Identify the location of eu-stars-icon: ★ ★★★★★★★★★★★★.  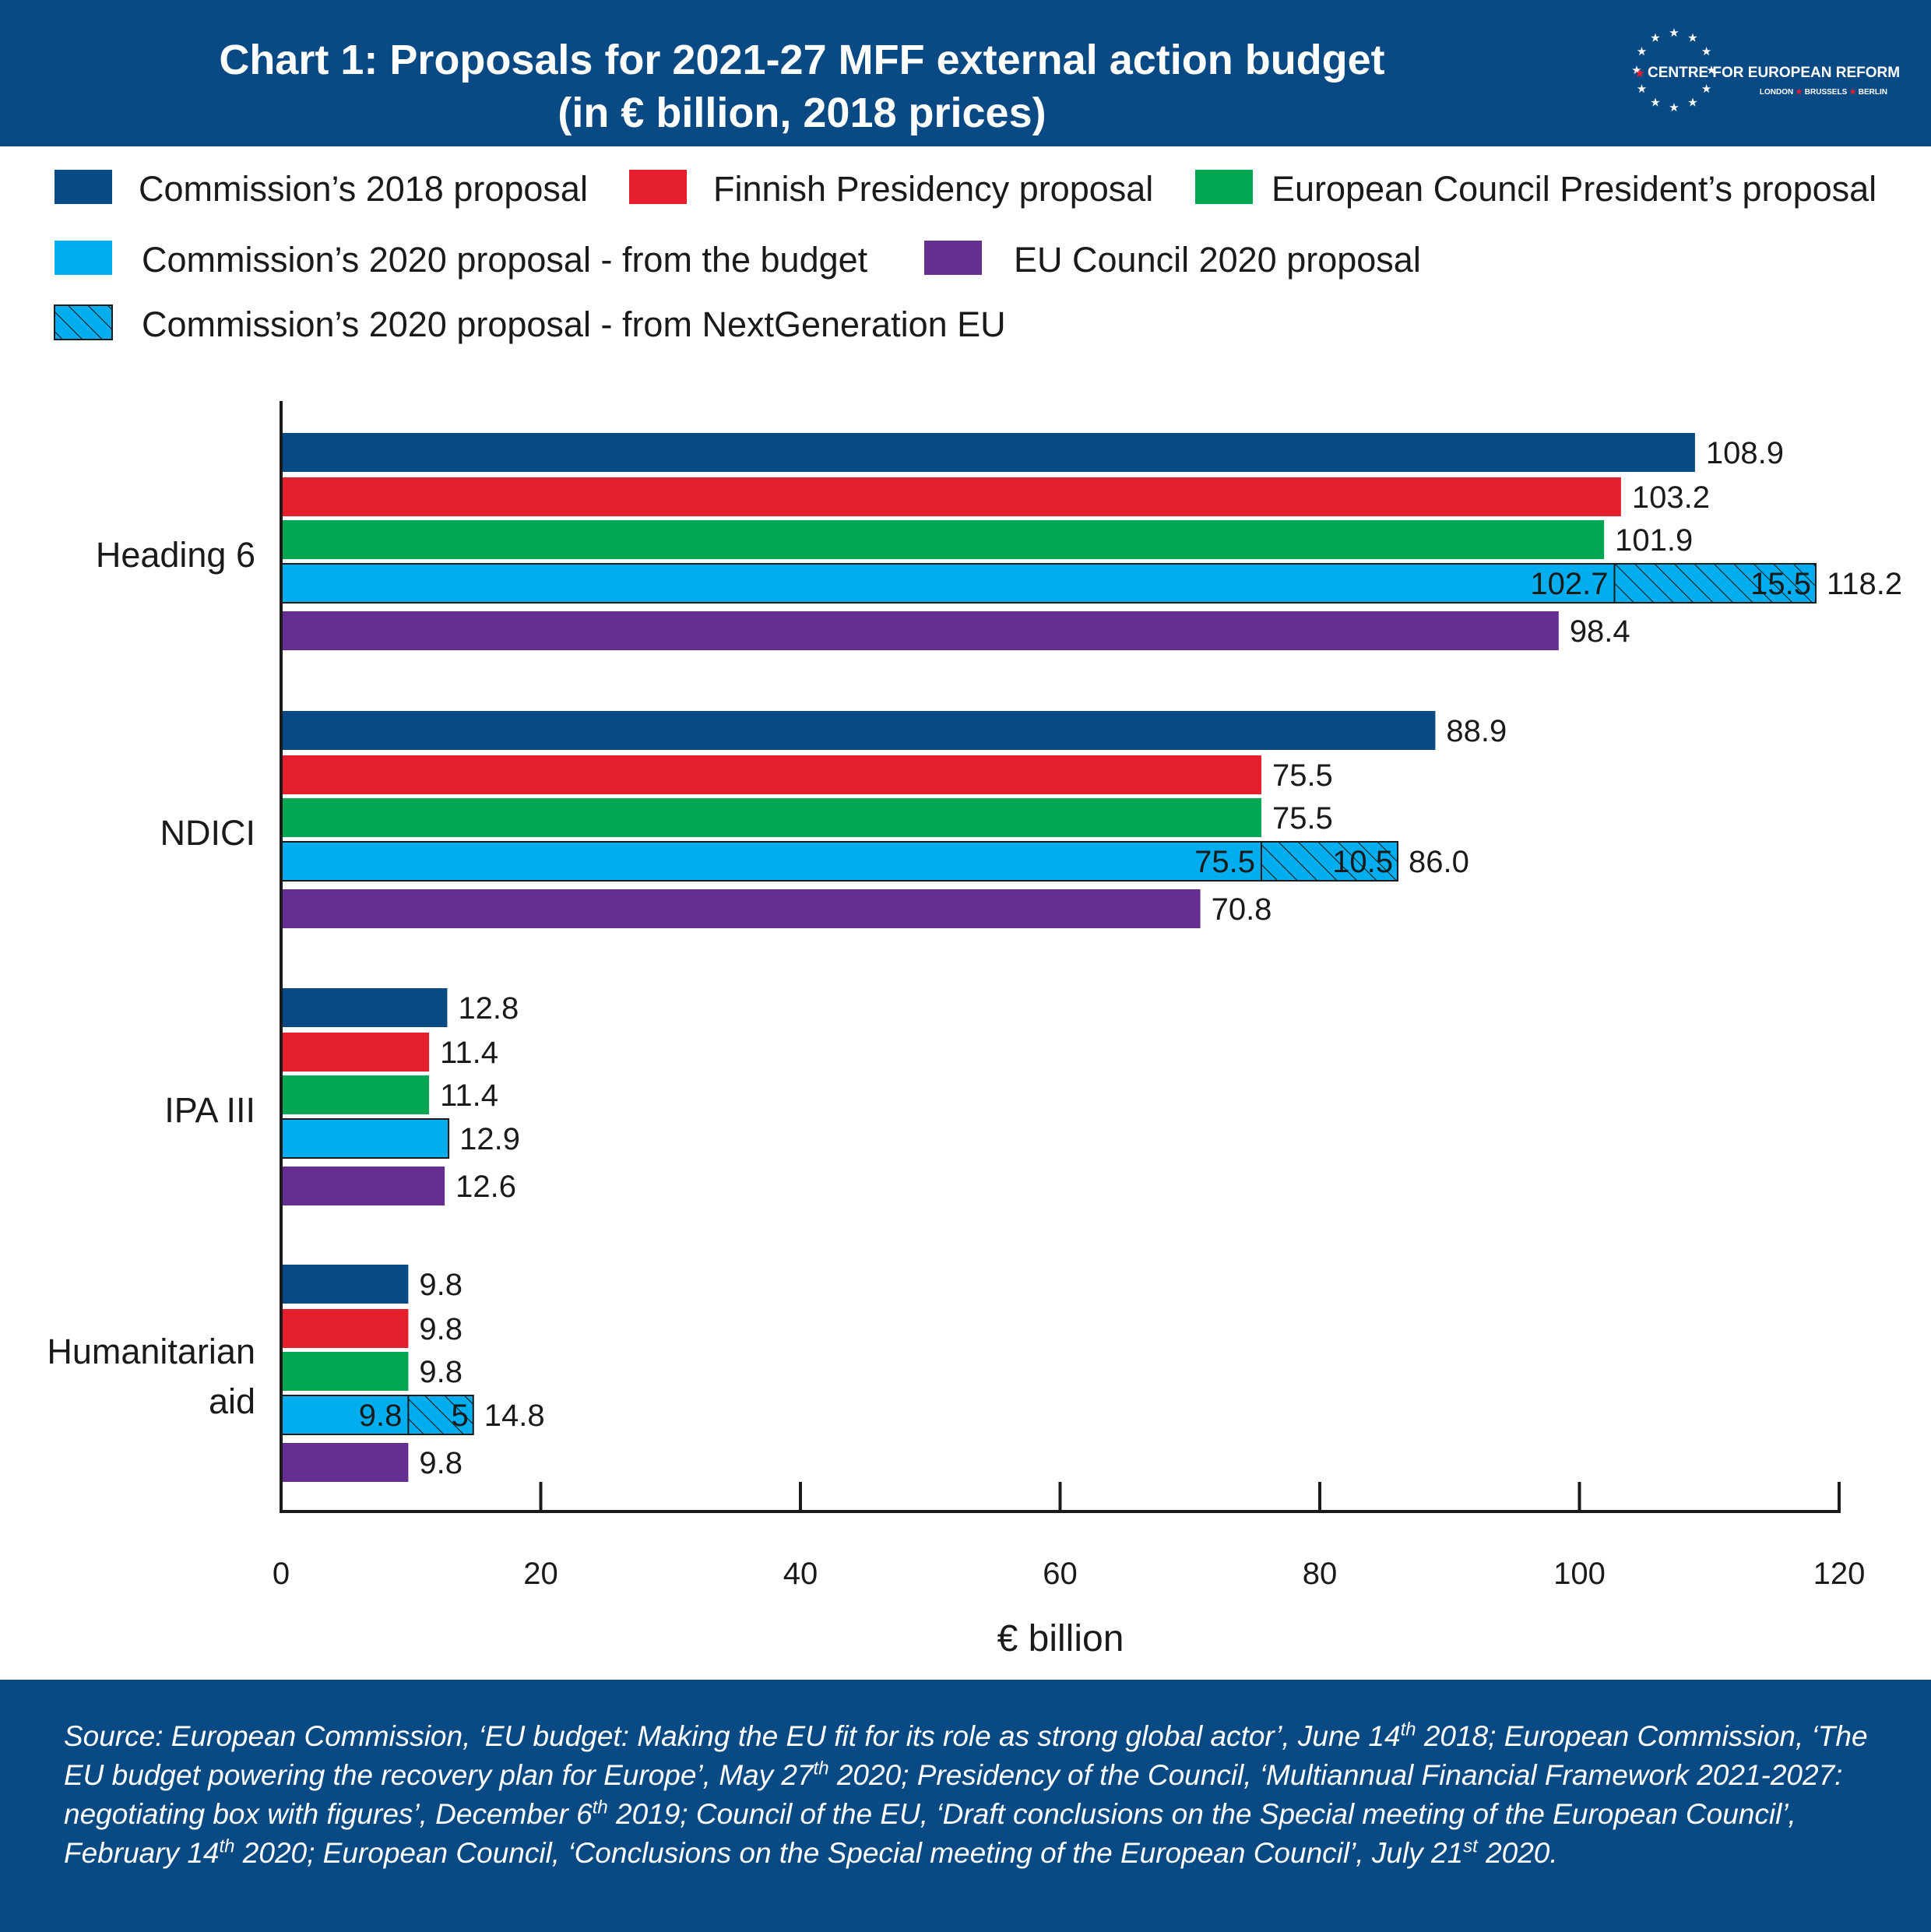
(1674, 70).